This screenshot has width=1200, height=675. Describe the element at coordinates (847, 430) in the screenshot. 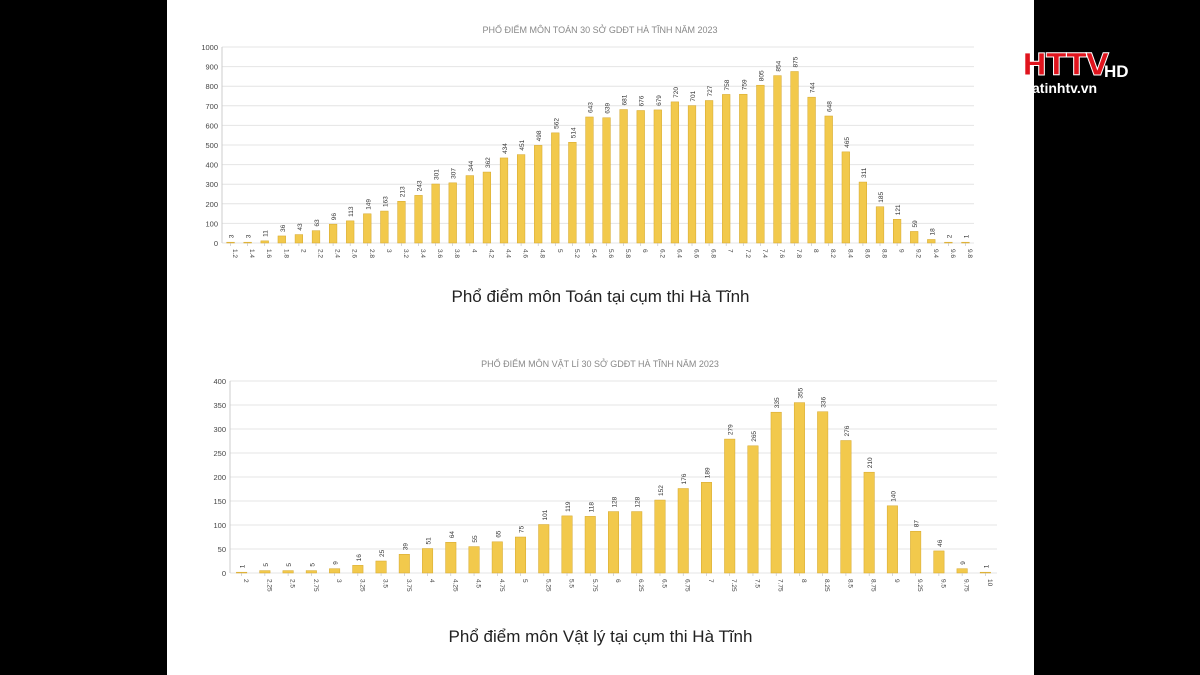

I see `physics-bar-value-label: 276` at that location.